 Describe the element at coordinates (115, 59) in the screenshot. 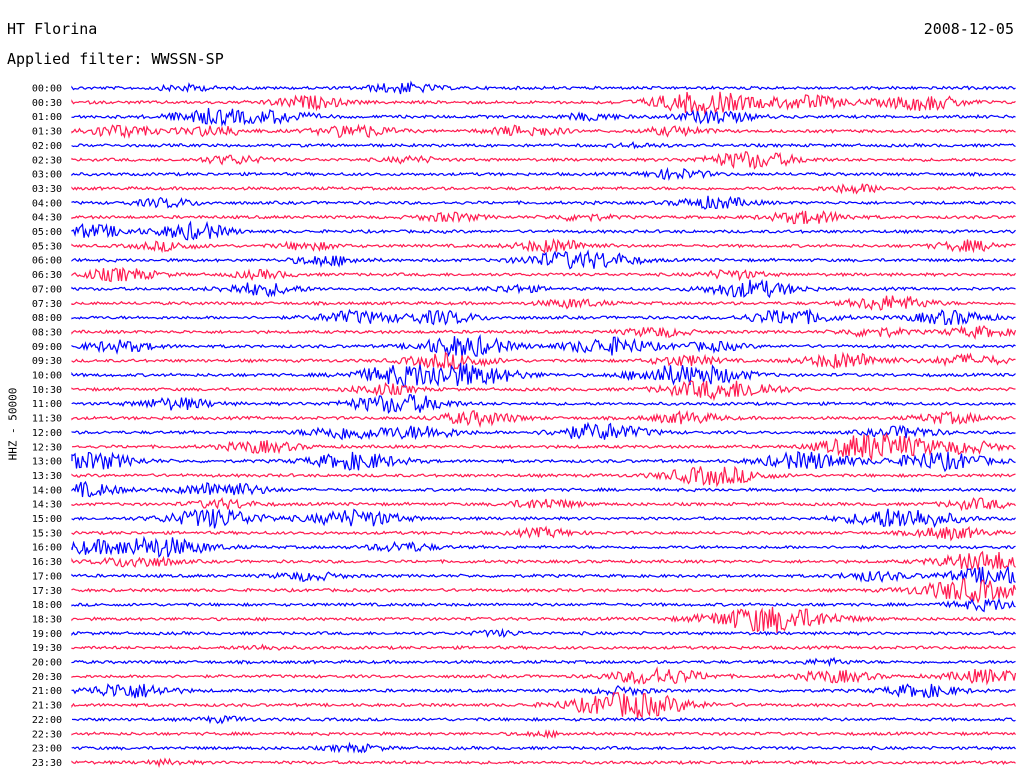

I see `filter-label: Applied filter: WWSSN-SP` at that location.